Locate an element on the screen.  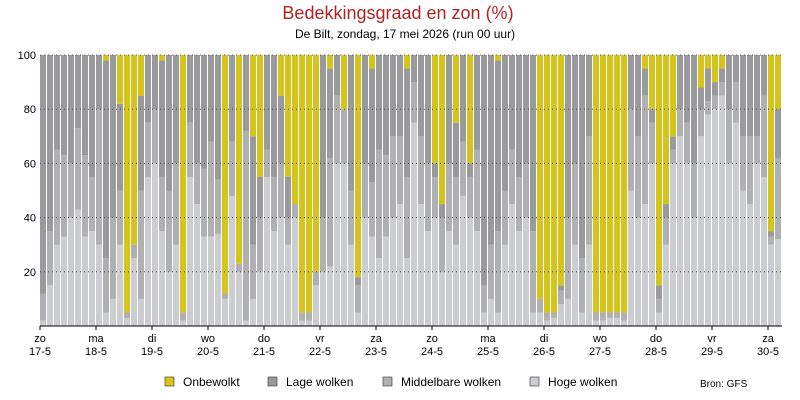
legend-label: Onbewolkt is located at coordinates (211, 382).